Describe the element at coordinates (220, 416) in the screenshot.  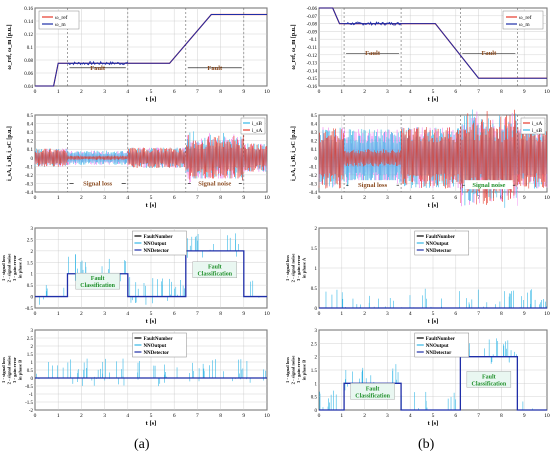
I see `x-tick-label: 8` at that location.